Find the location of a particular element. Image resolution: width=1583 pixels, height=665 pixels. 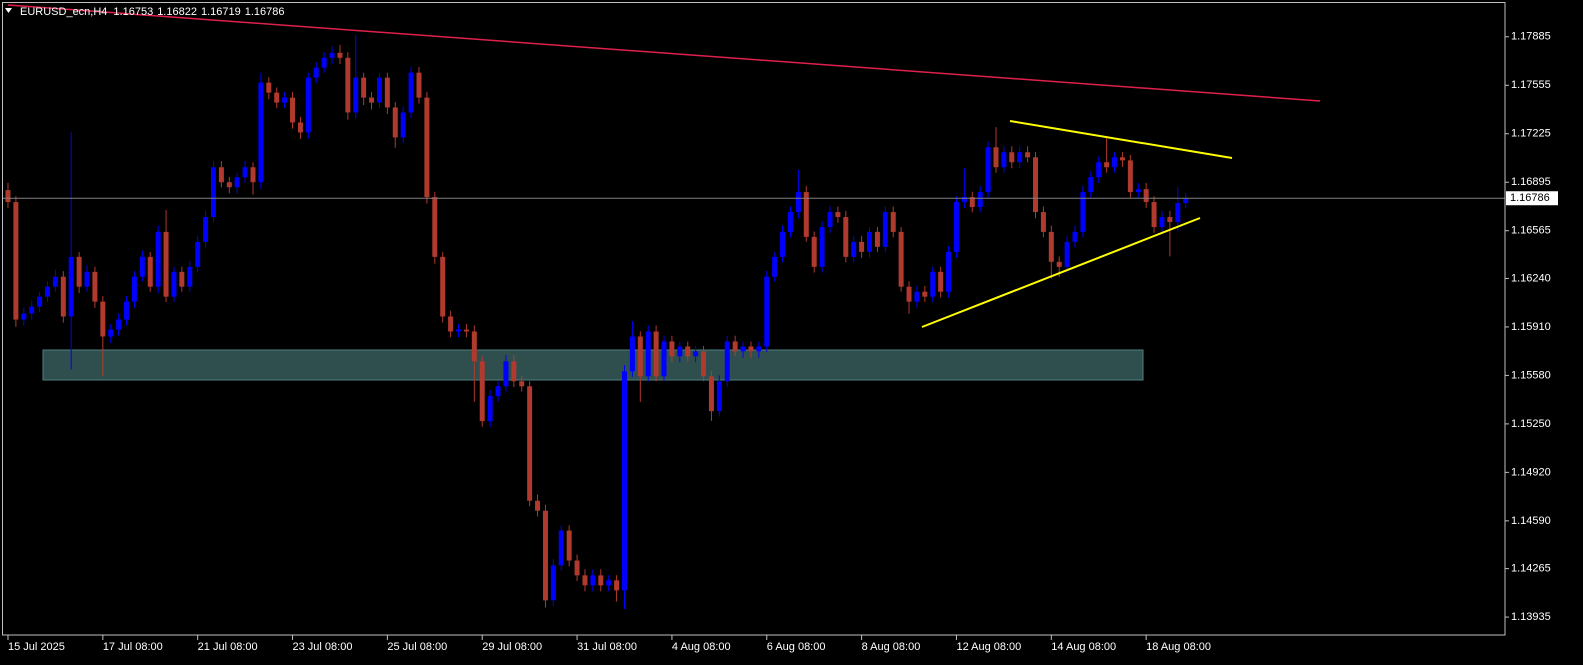

y-tick-label: 1.14920 is located at coordinates (1531, 472).